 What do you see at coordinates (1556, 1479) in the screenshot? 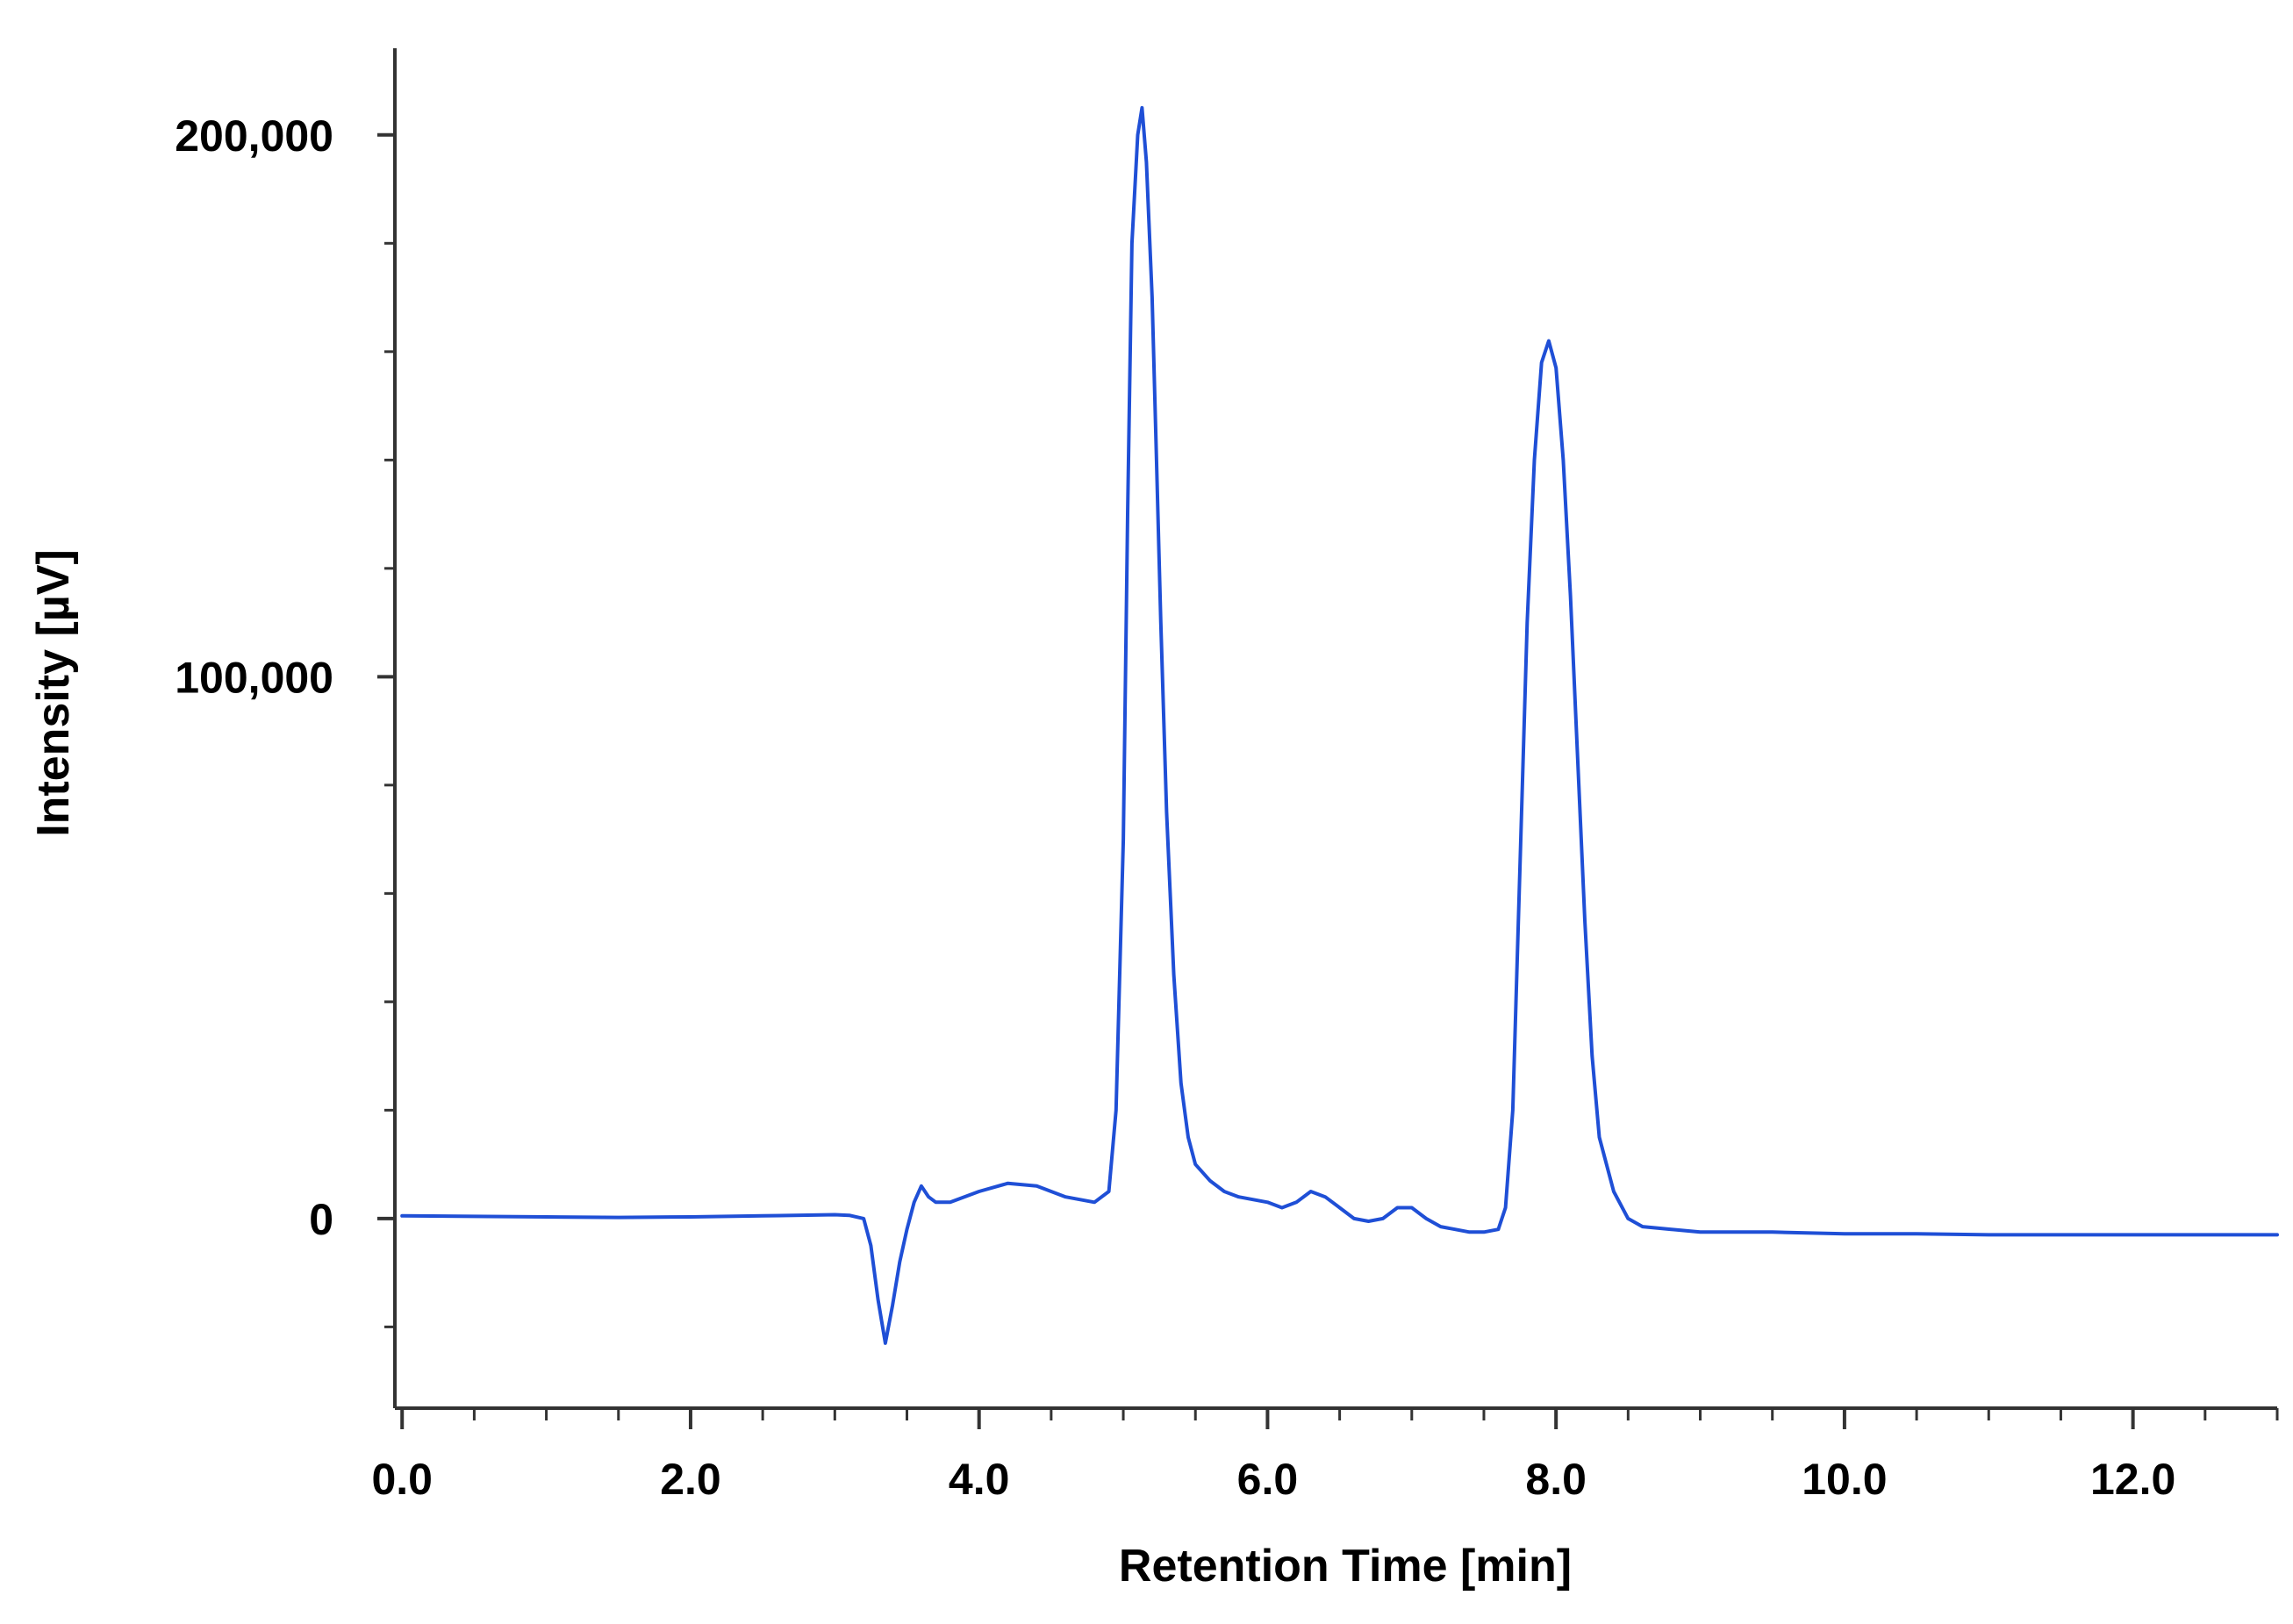
I see `x-tick-label: 8.0` at bounding box center [1556, 1479].